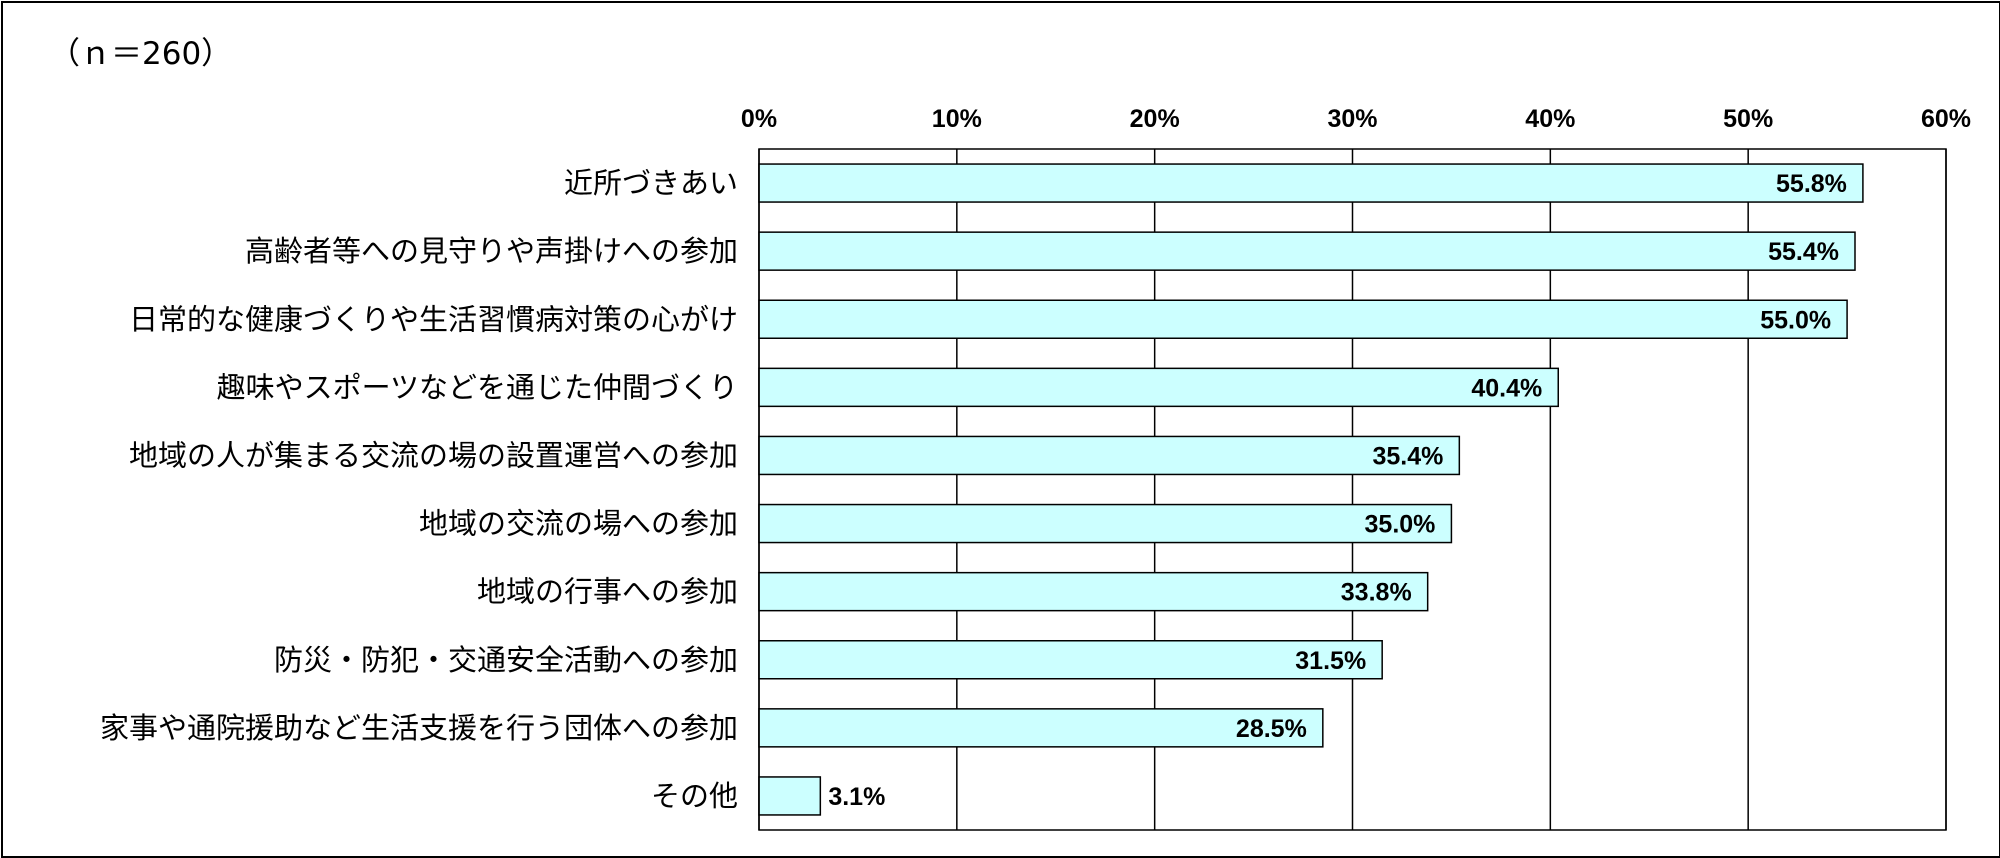 The image size is (2000, 858). What do you see at coordinates (419, 728) in the screenshot?
I see `category-label: 家事や通院援助など生活支援を行う団体への参加` at bounding box center [419, 728].